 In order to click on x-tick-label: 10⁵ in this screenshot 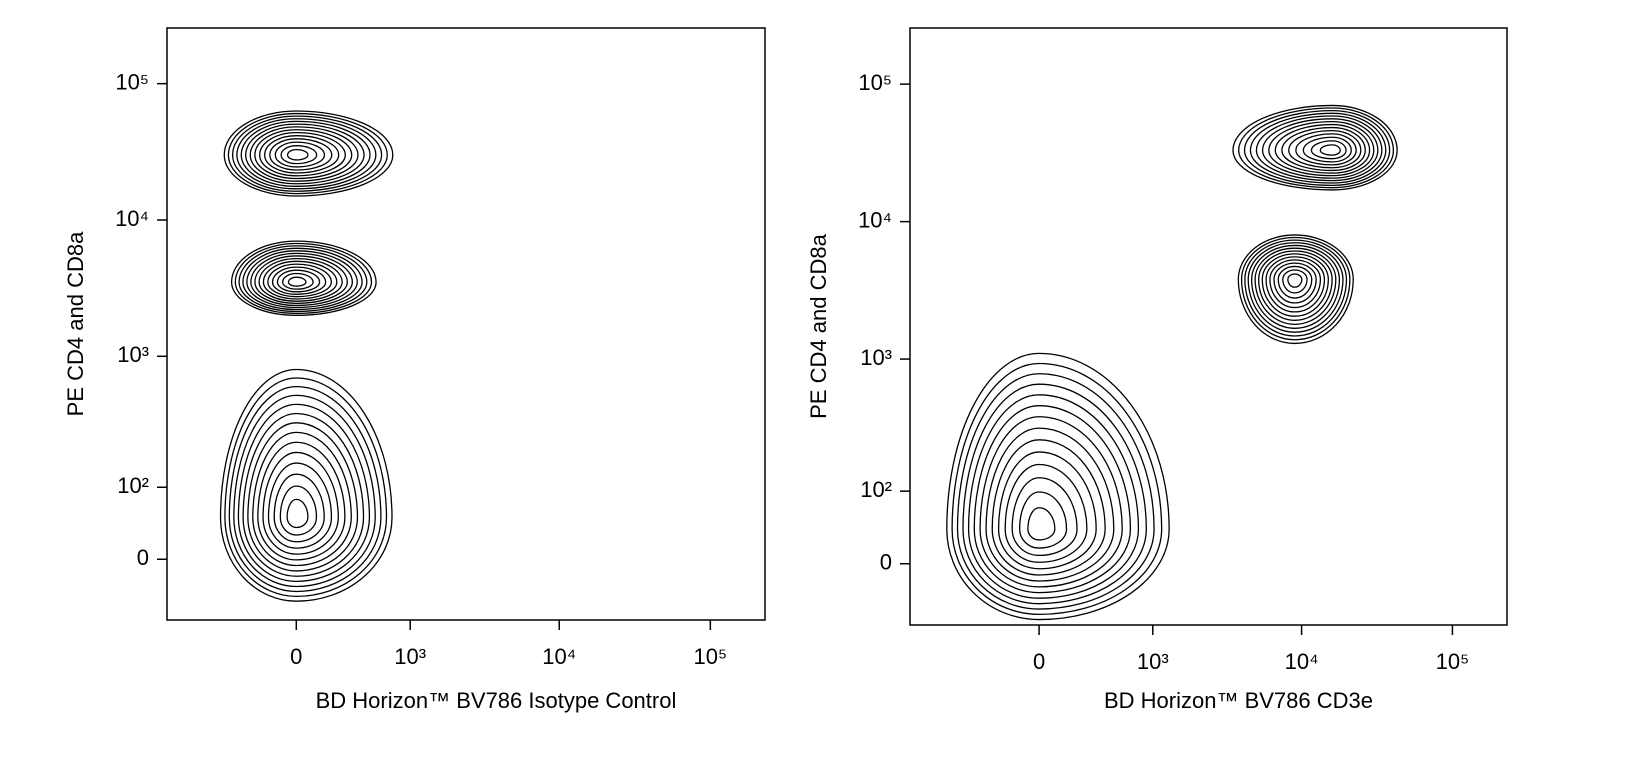, I will do `click(711, 656)`.